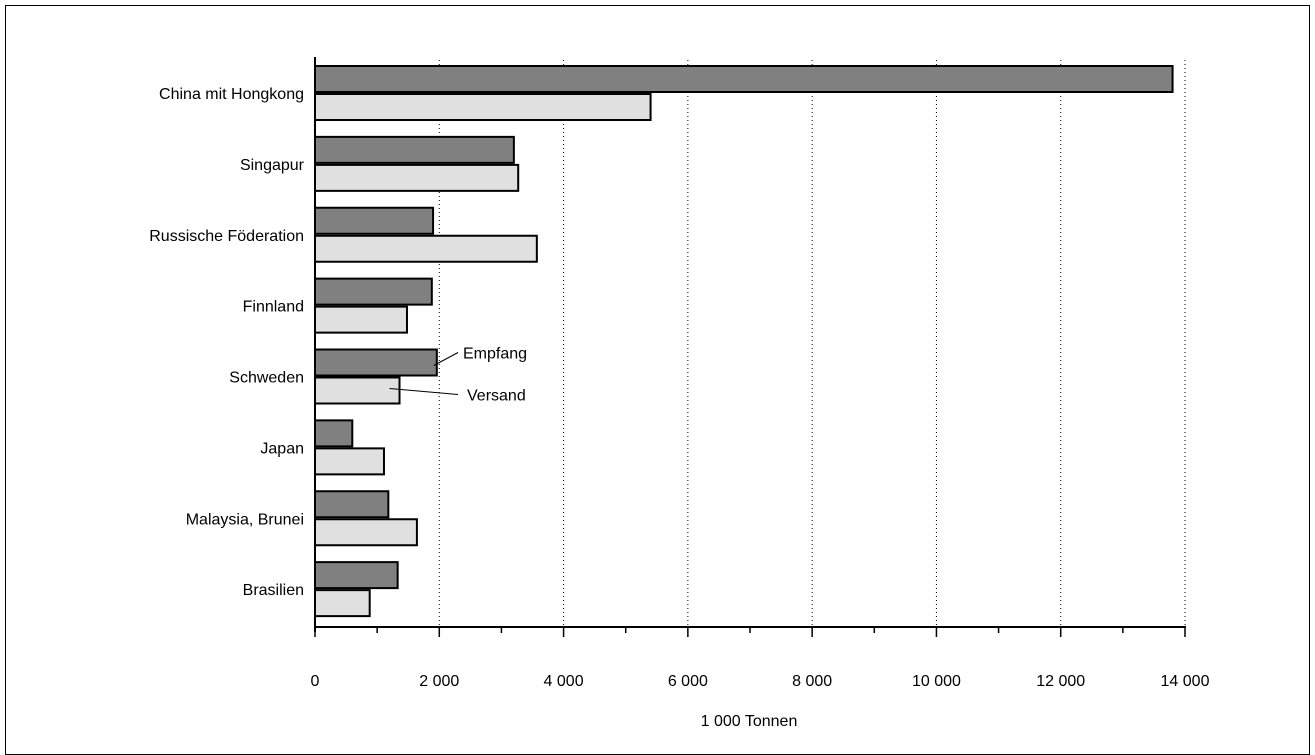  I want to click on category-label: Brasilien, so click(273, 590).